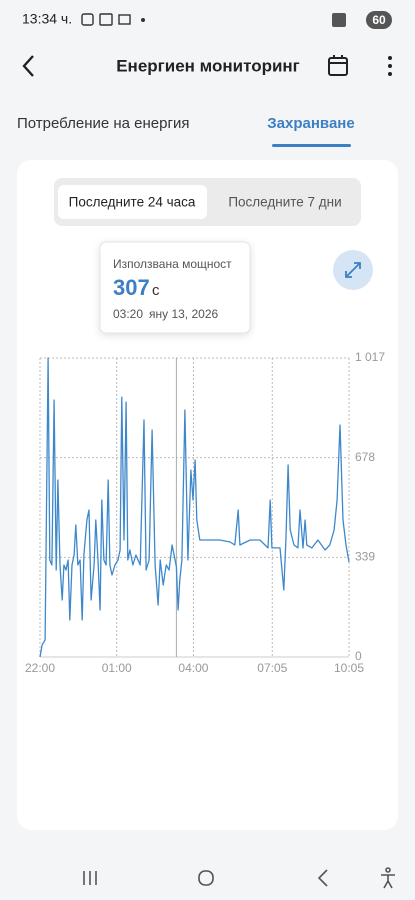  Describe the element at coordinates (349, 668) in the screenshot. I see `x-tick-label: 10:05` at that location.